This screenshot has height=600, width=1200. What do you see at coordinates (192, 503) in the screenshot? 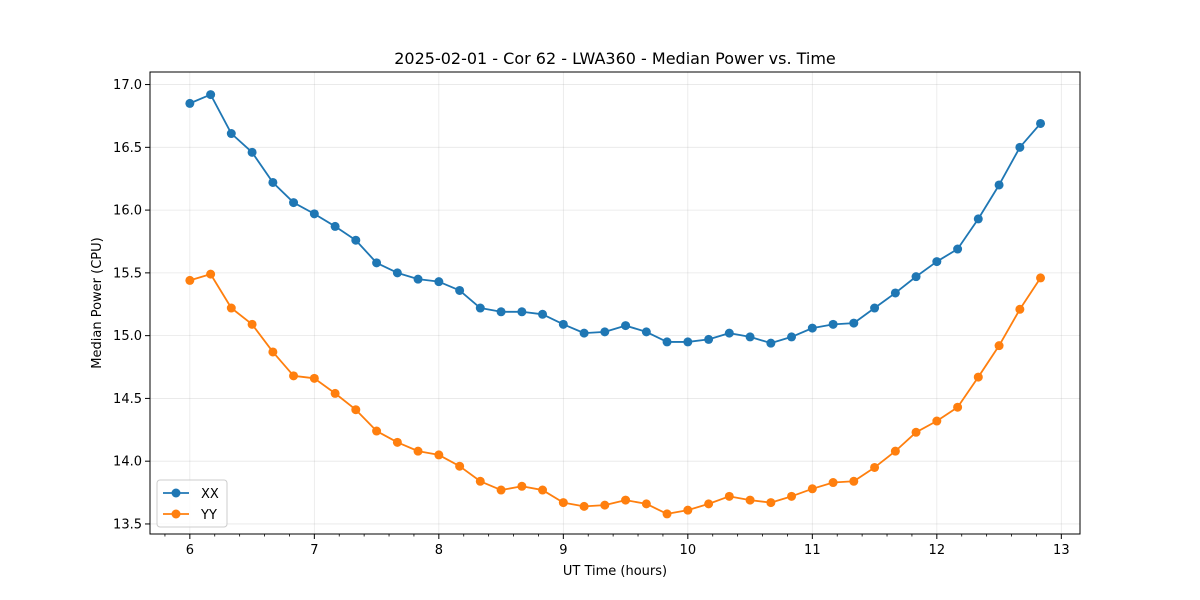
I see `legend: XX YY` at bounding box center [192, 503].